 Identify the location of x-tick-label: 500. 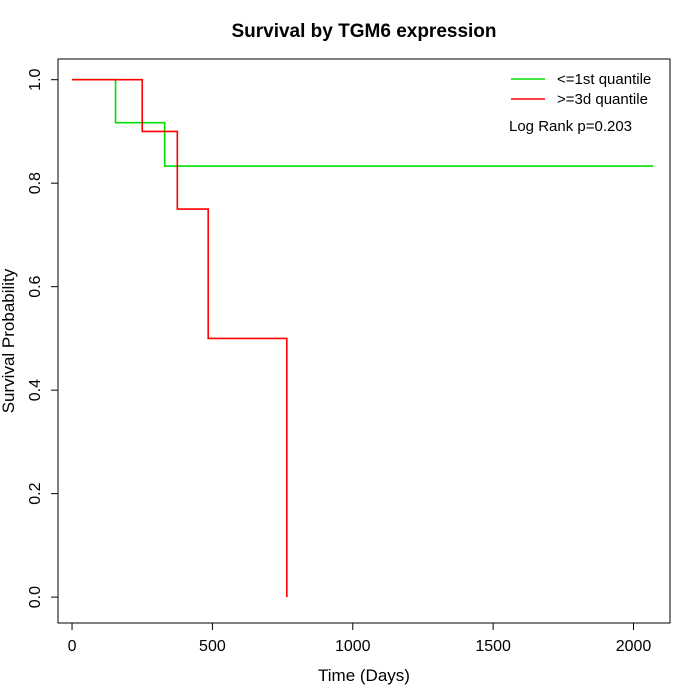
(212, 646).